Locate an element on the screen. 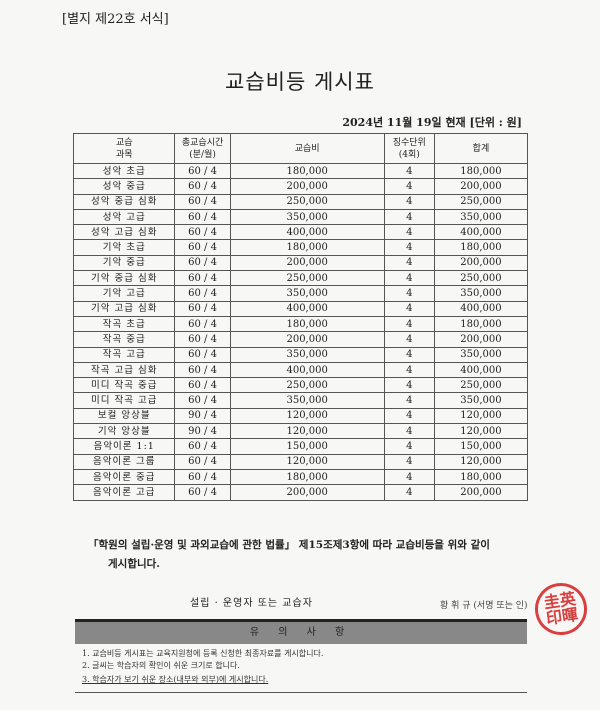 The width and height of the screenshot is (600, 710). date-unit-line: 2024년 11월 19일 현재 [단위 : 원] is located at coordinates (432, 122).